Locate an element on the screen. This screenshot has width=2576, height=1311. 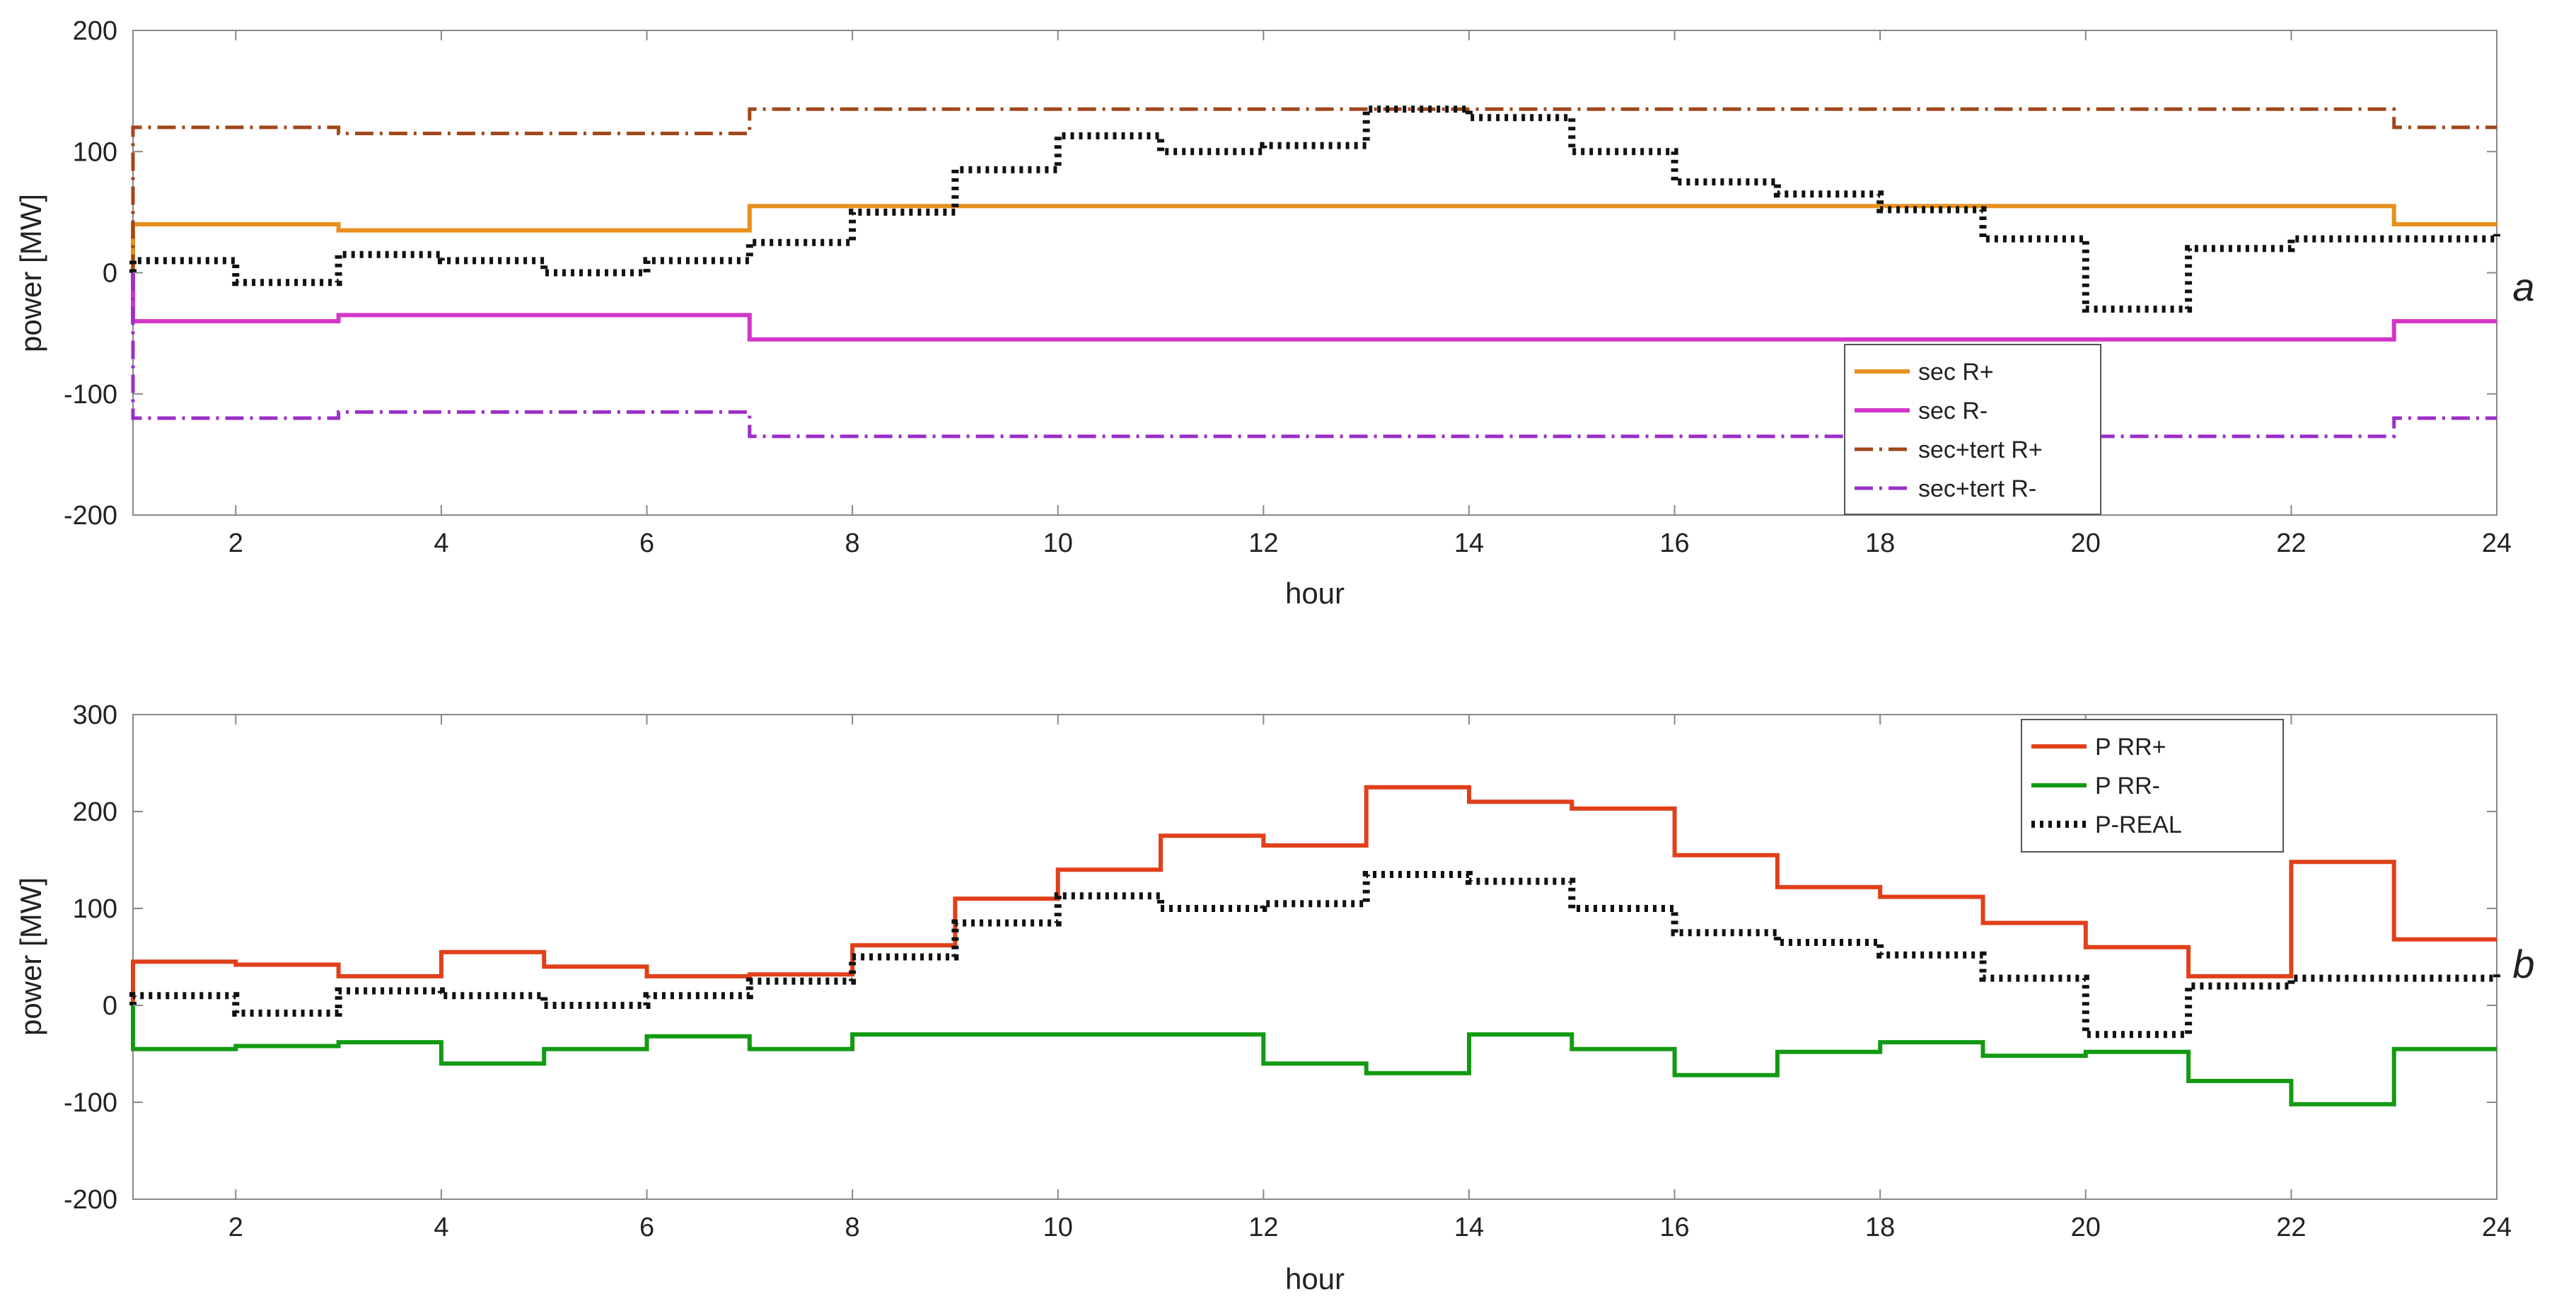
legend-a: sec R+ sec R-sec+tert R+ sec+tert R- is located at coordinates (1972, 429).